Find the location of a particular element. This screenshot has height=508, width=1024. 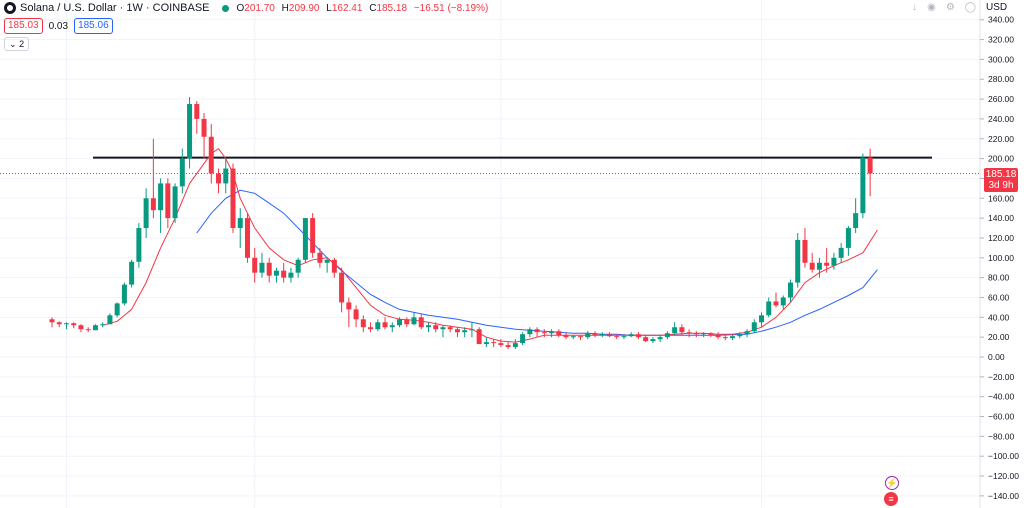

y-tick-label: 320.00 is located at coordinates (1001, 40).